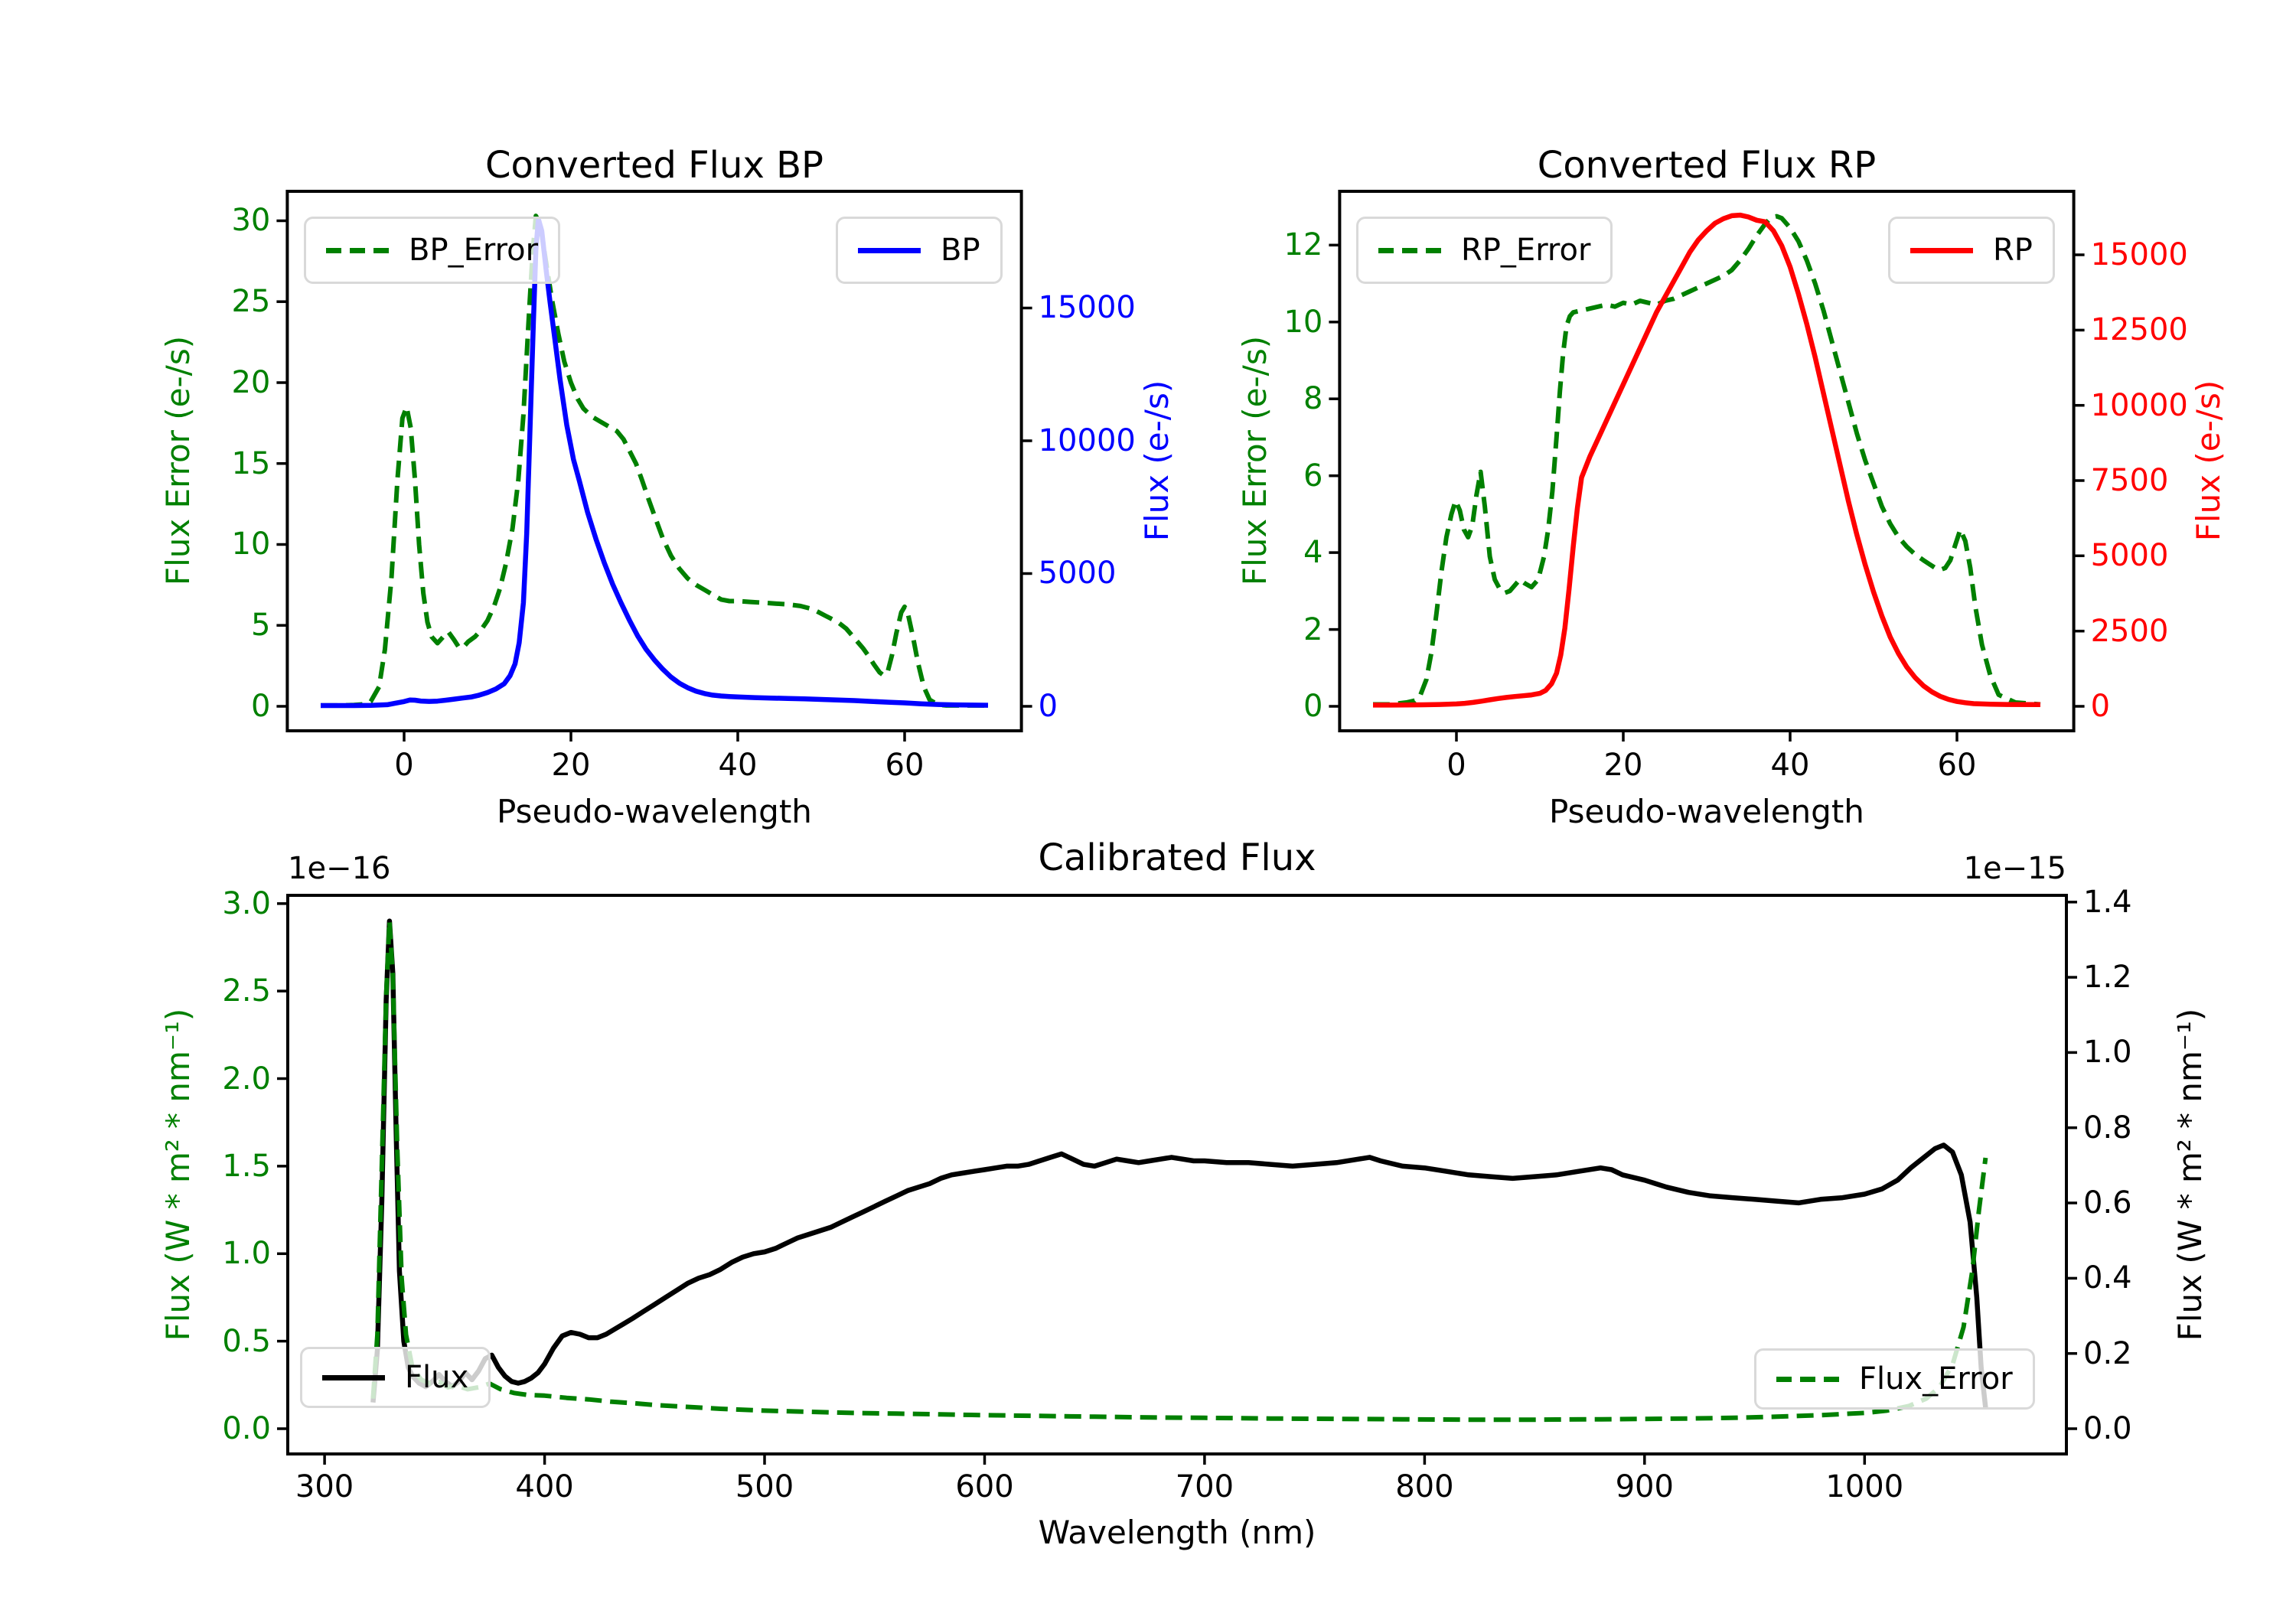  I want to click on y-tick-label: 8, so click(1313, 399).